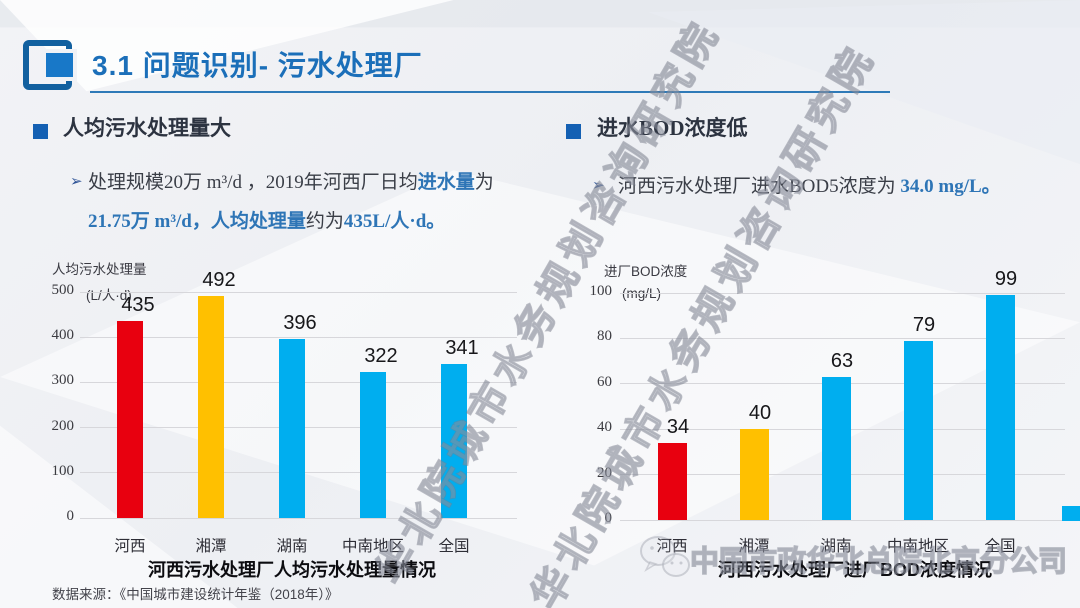 The image size is (1080, 608). What do you see at coordinates (604, 472) in the screenshot?
I see `y-axis-tick-label: 20` at bounding box center [604, 472].